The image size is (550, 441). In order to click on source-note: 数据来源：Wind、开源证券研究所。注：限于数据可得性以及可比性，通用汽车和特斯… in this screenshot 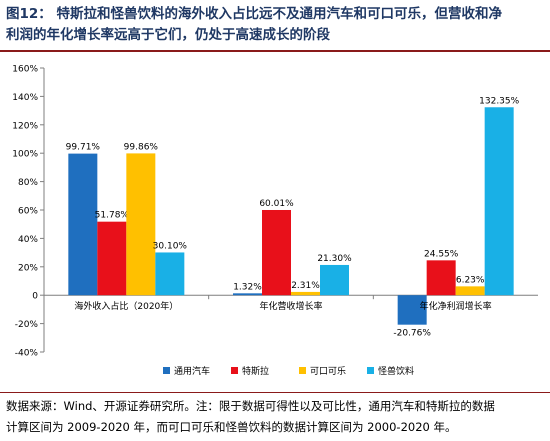, I will do `click(276, 417)`.